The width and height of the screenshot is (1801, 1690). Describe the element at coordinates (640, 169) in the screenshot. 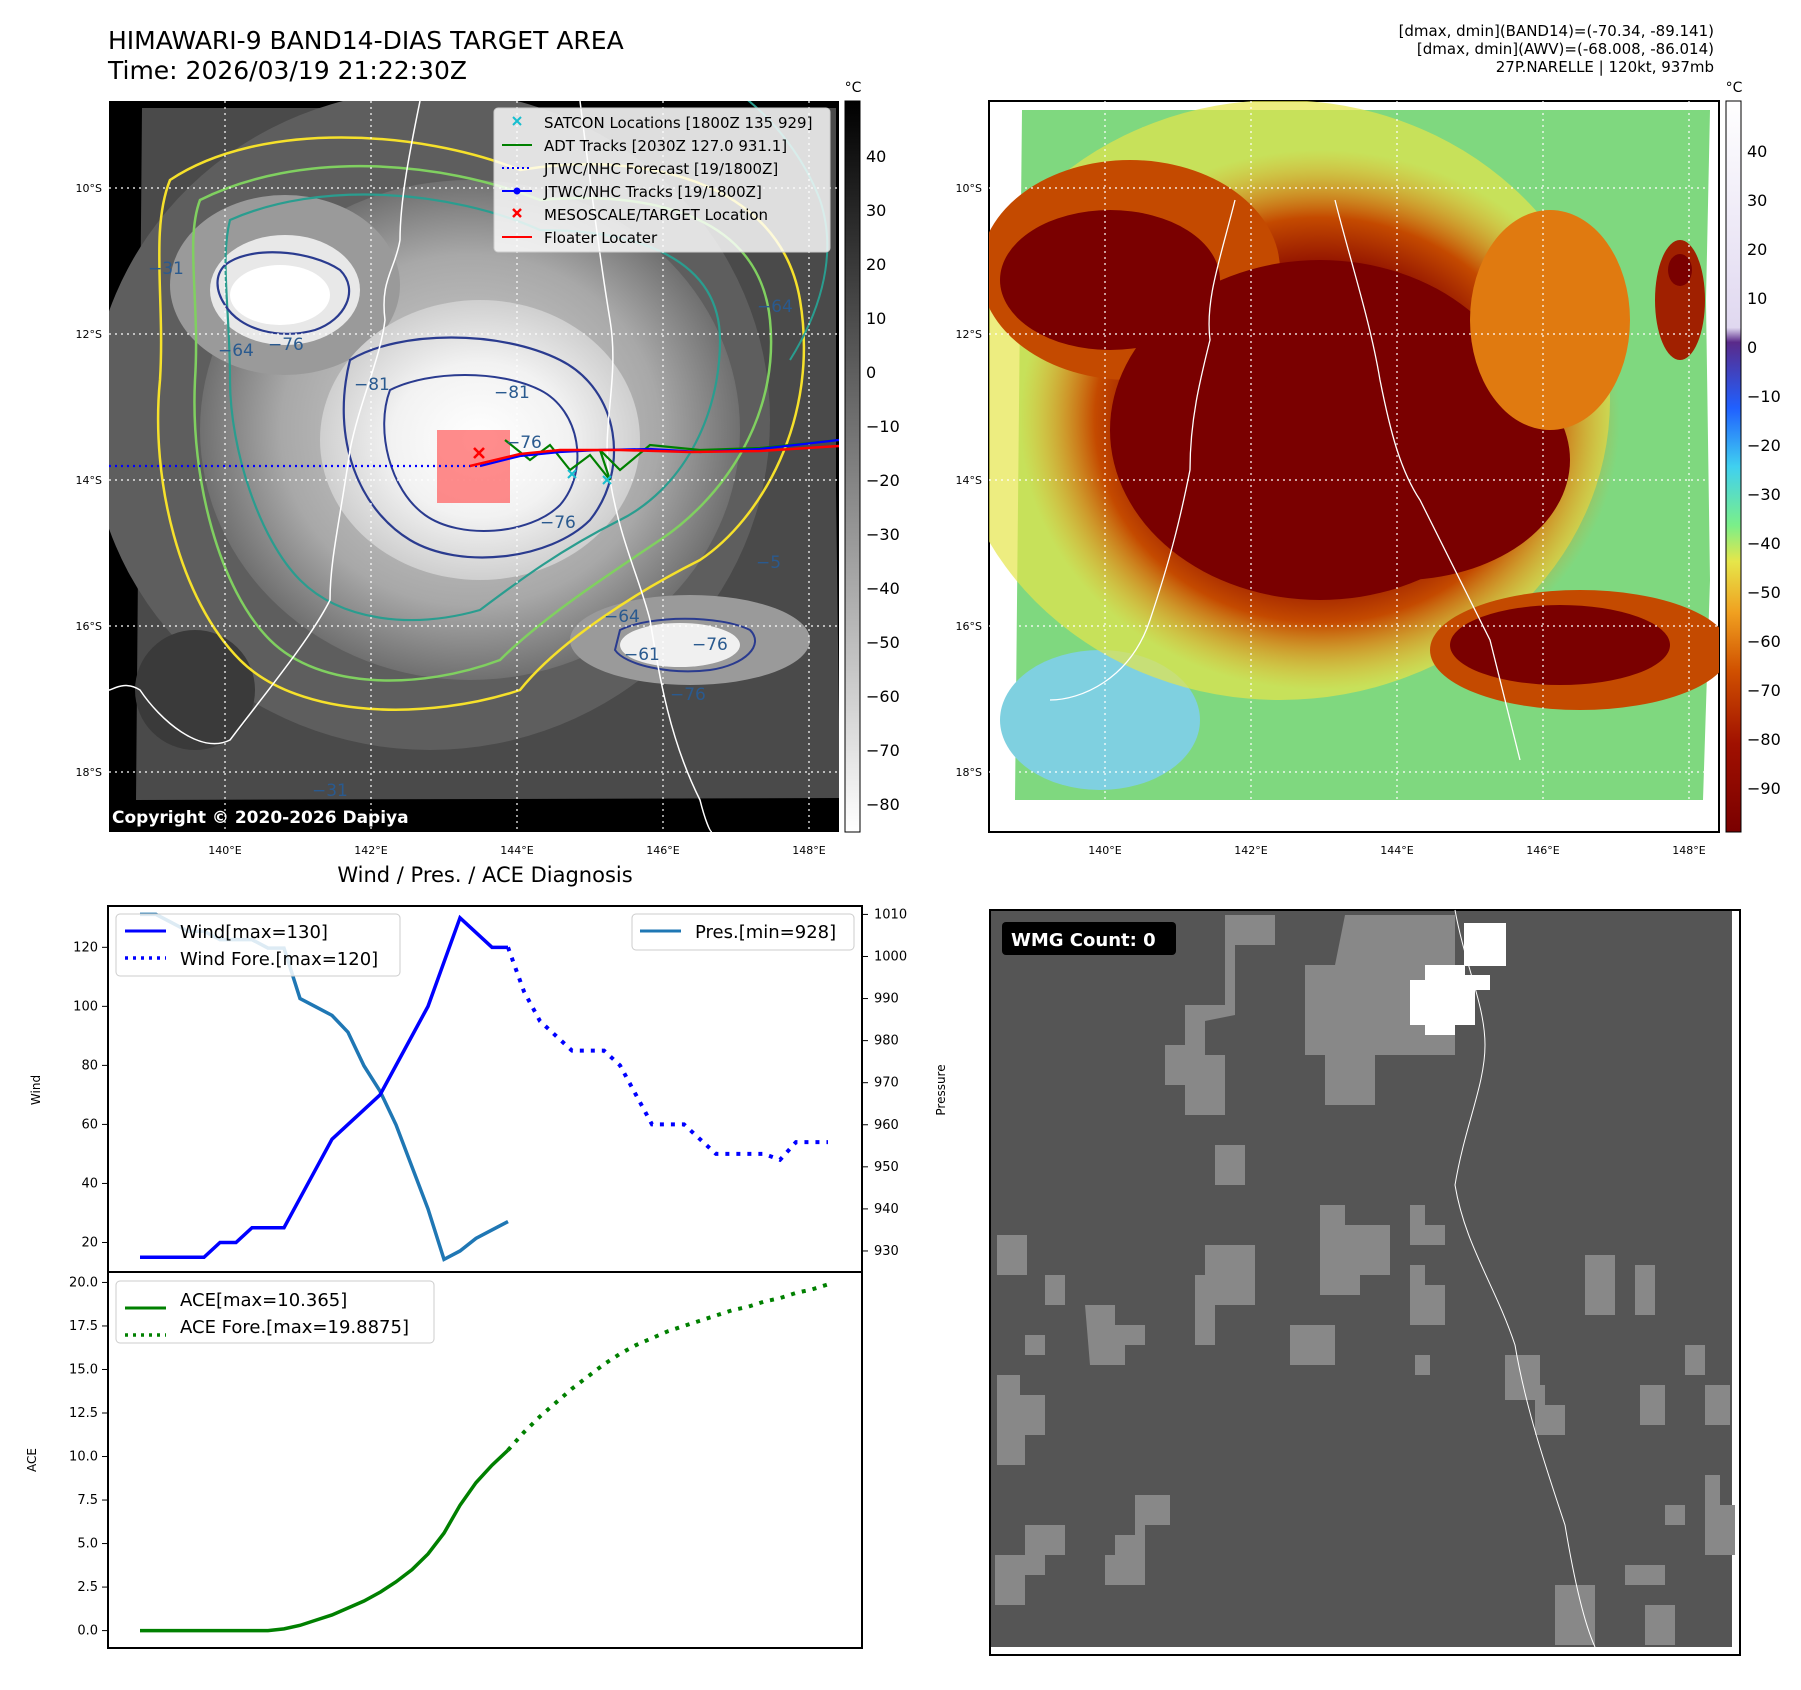

I see `legend-jtwc-forecast: JTWC/NHC Forecast [19/1800Z]` at that location.